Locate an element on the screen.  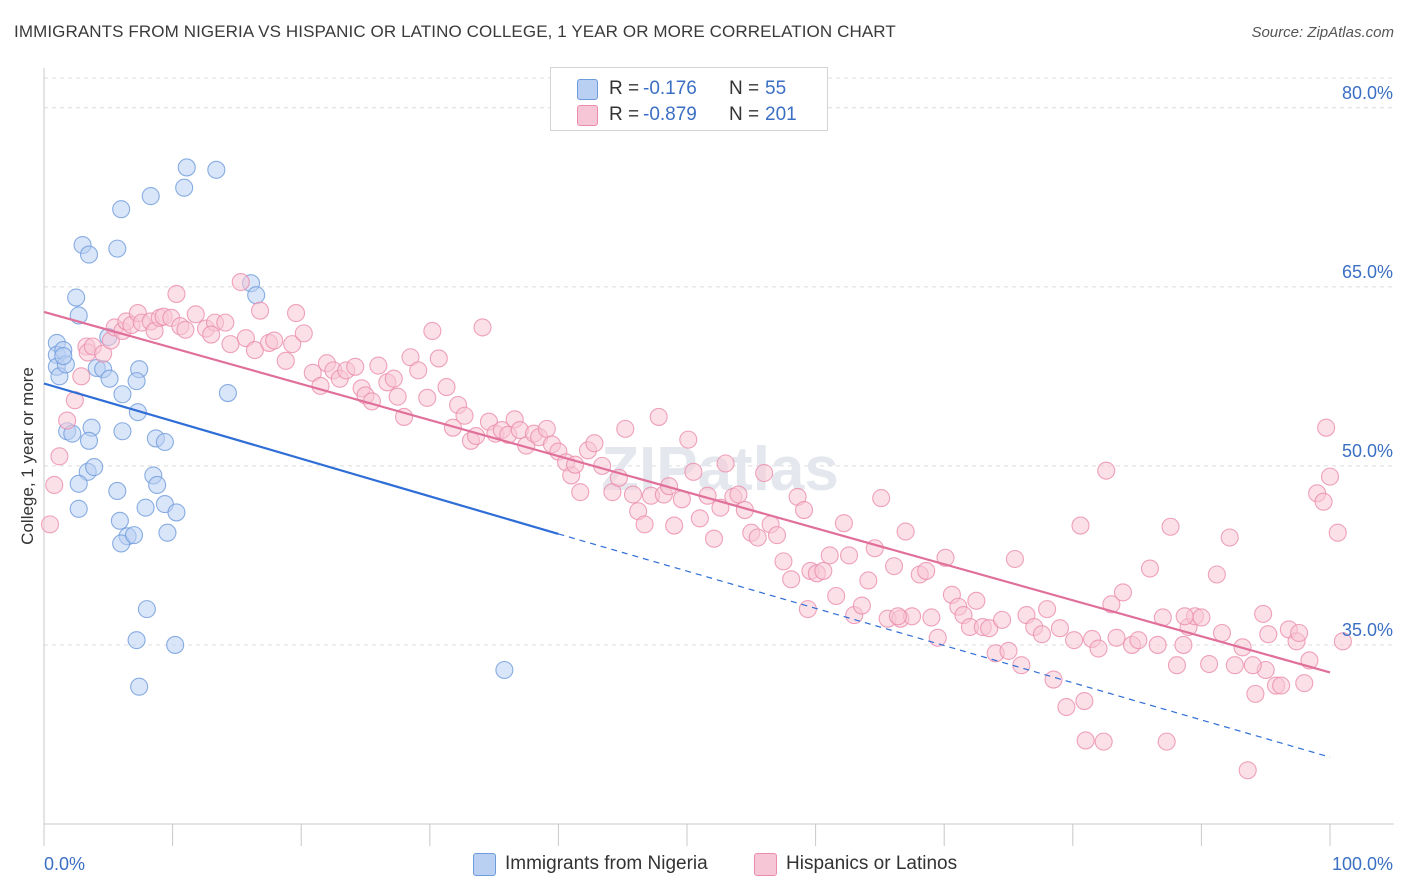
bottom-legend-hispanic: Hispanics or Latinos is located at coordinates (869, 865).